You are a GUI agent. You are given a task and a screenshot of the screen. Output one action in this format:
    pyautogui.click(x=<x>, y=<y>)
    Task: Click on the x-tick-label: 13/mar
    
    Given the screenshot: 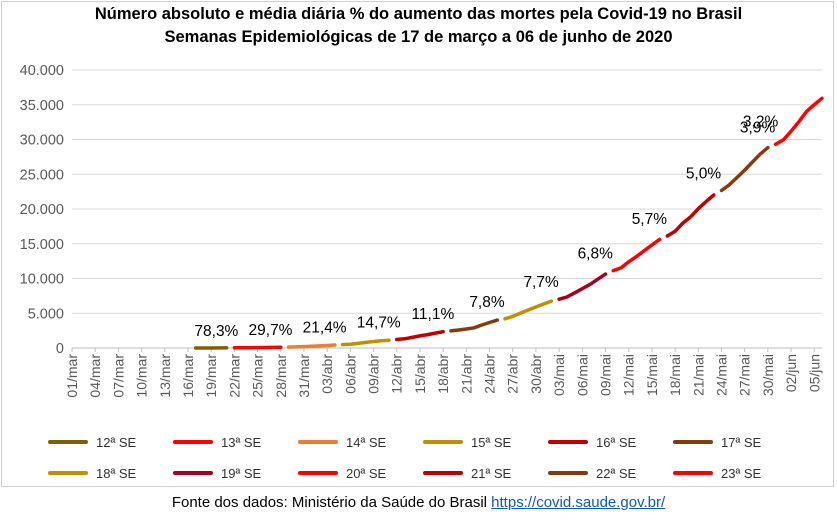 What is the action you would take?
    pyautogui.click(x=165, y=376)
    